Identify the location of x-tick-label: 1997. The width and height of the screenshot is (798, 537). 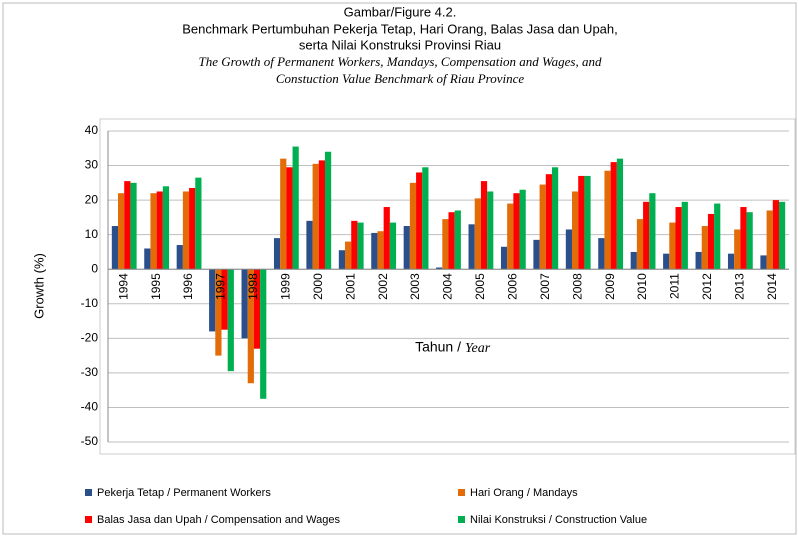
(221, 286).